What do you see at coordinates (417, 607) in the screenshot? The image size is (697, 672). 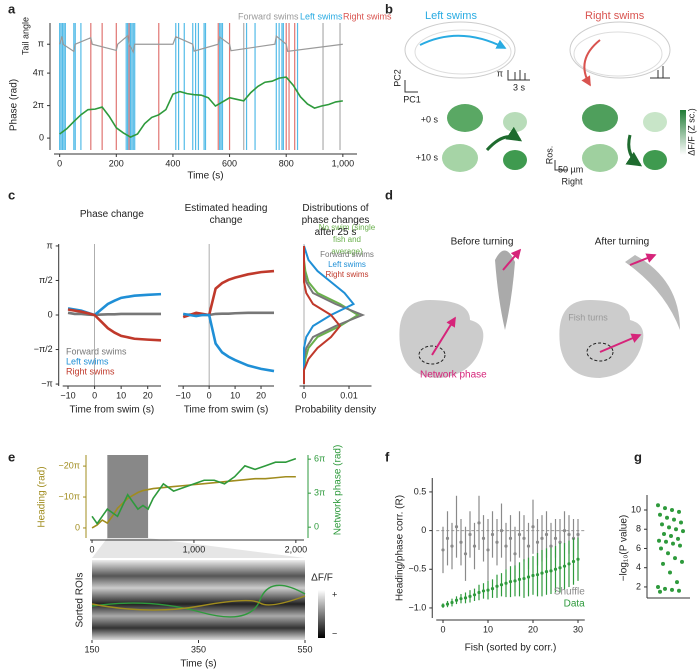 I see `y-tick-label: −1.0` at bounding box center [417, 607].